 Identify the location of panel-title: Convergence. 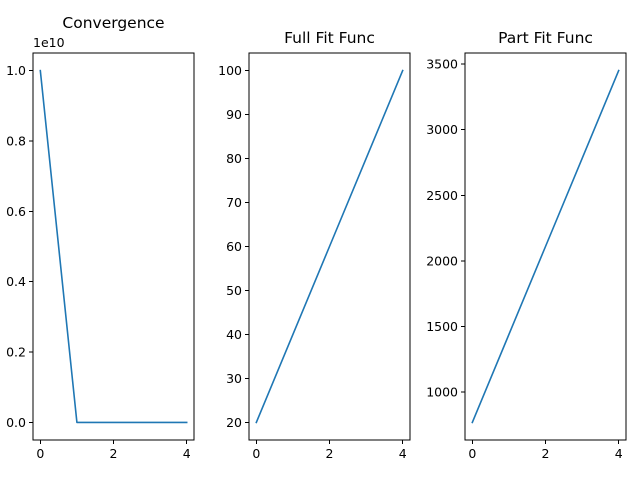
(113, 23).